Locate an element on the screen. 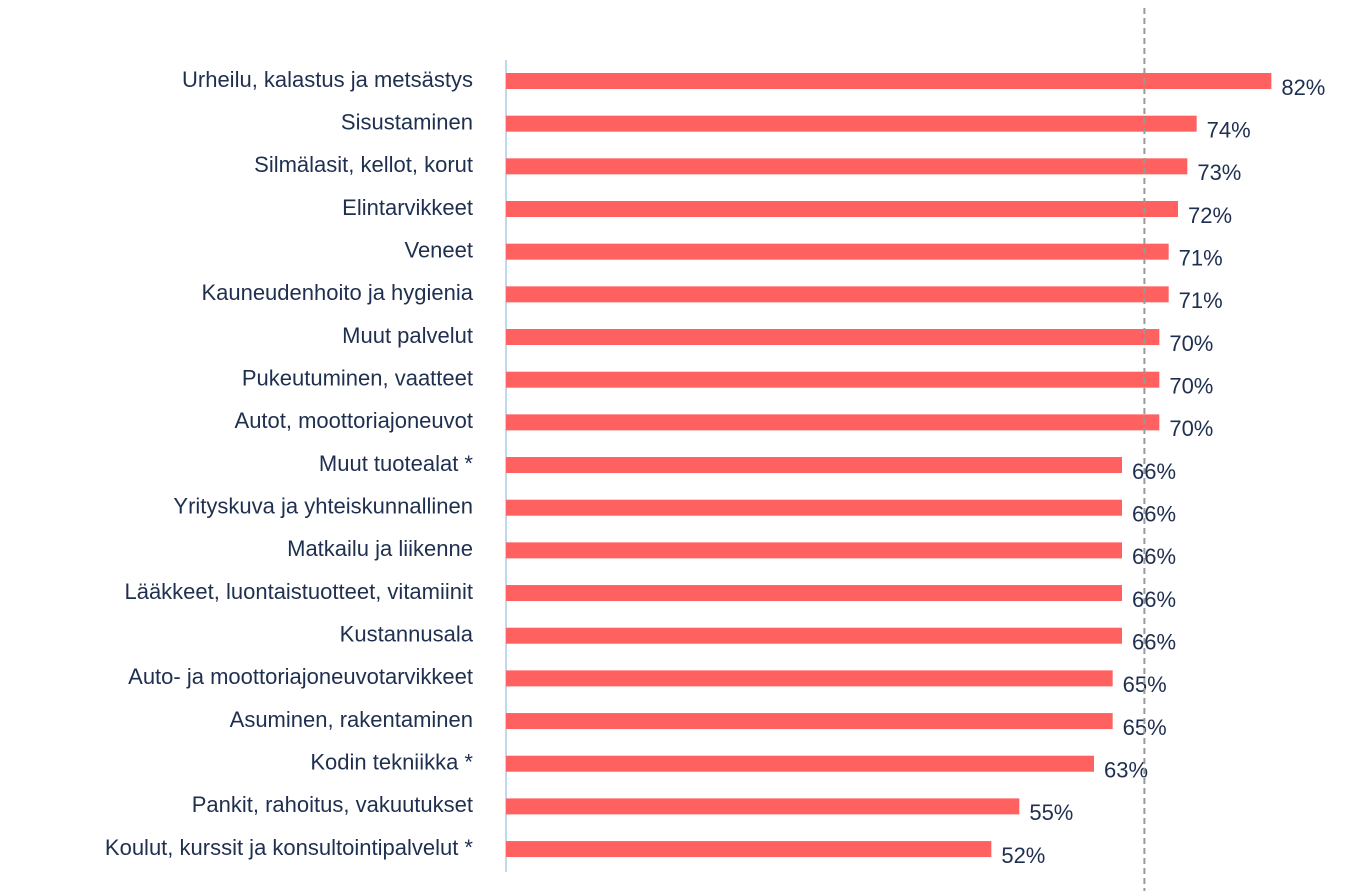 This screenshot has width=1352, height=891. y-tick-label: Elintarvikkeet is located at coordinates (407, 207).